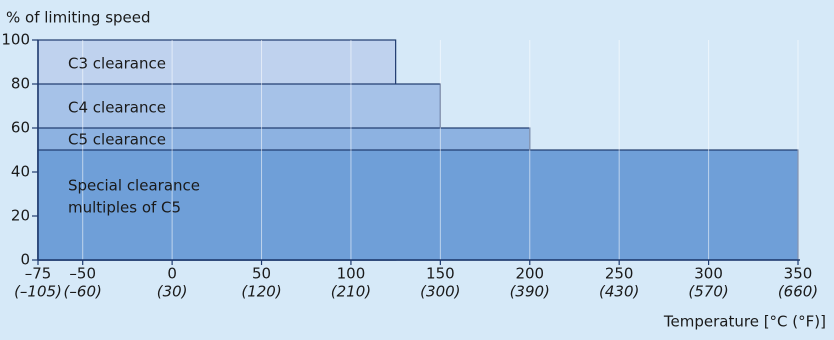 The width and height of the screenshot is (834, 340). I want to click on series-label: C5 clearance, so click(117, 140).